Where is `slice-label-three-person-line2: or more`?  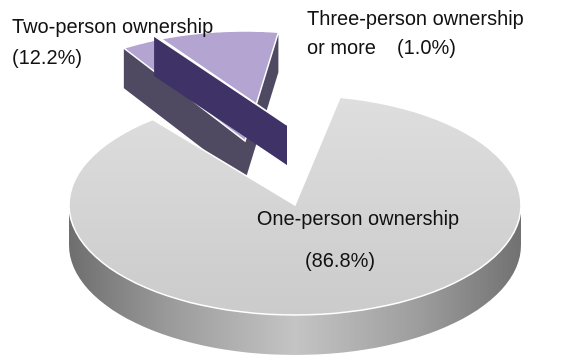 slice-label-three-person-line2: or more is located at coordinates (341, 48).